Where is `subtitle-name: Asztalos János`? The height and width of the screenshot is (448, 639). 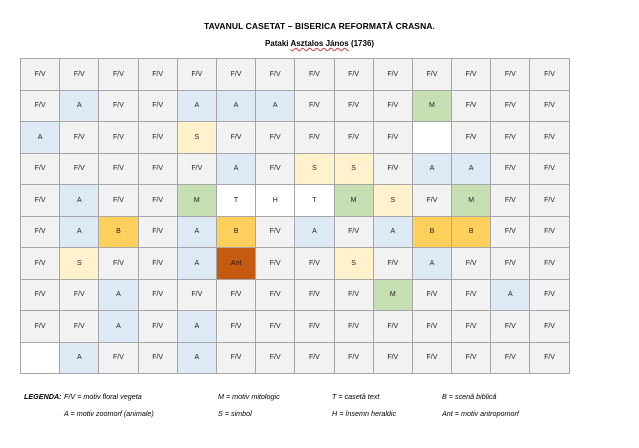
subtitle-name: Asztalos János is located at coordinates (319, 43).